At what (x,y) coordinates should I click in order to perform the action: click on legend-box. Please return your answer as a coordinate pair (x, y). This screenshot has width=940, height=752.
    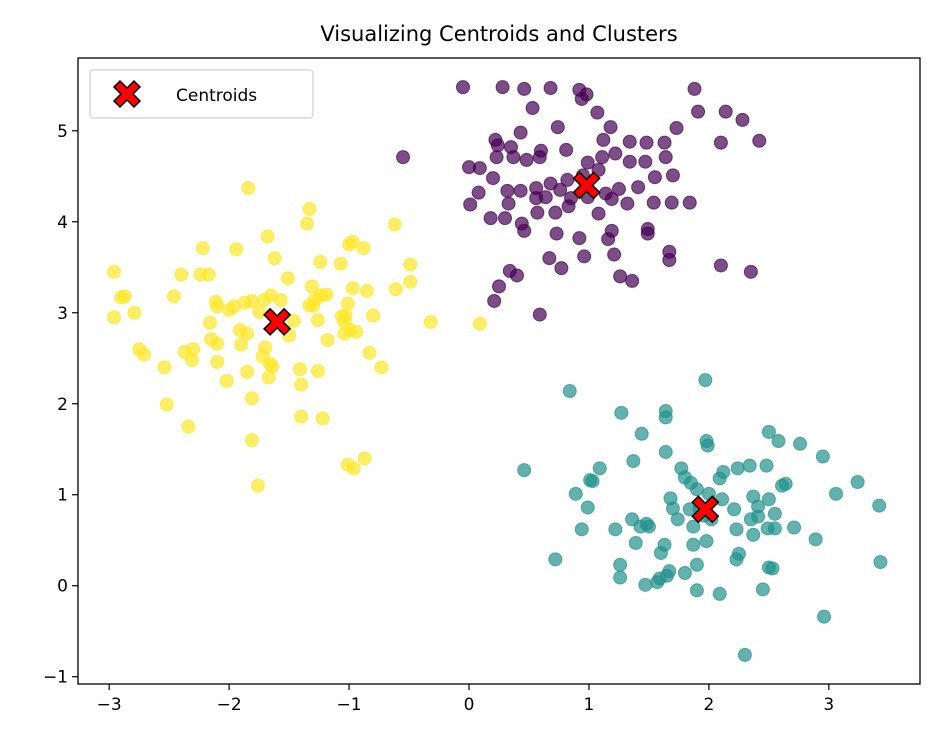
    Looking at the image, I should click on (201, 94).